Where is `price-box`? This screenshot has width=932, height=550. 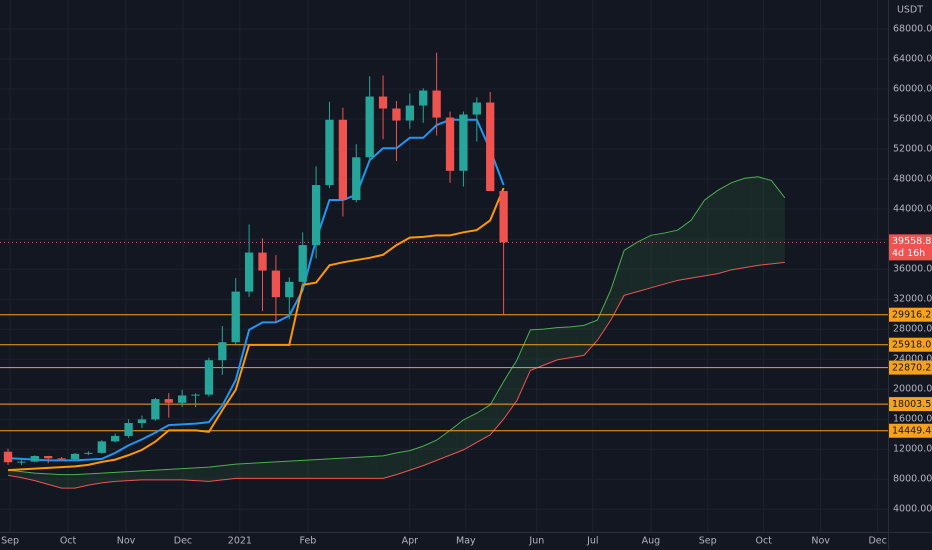 price-box is located at coordinates (910, 247).